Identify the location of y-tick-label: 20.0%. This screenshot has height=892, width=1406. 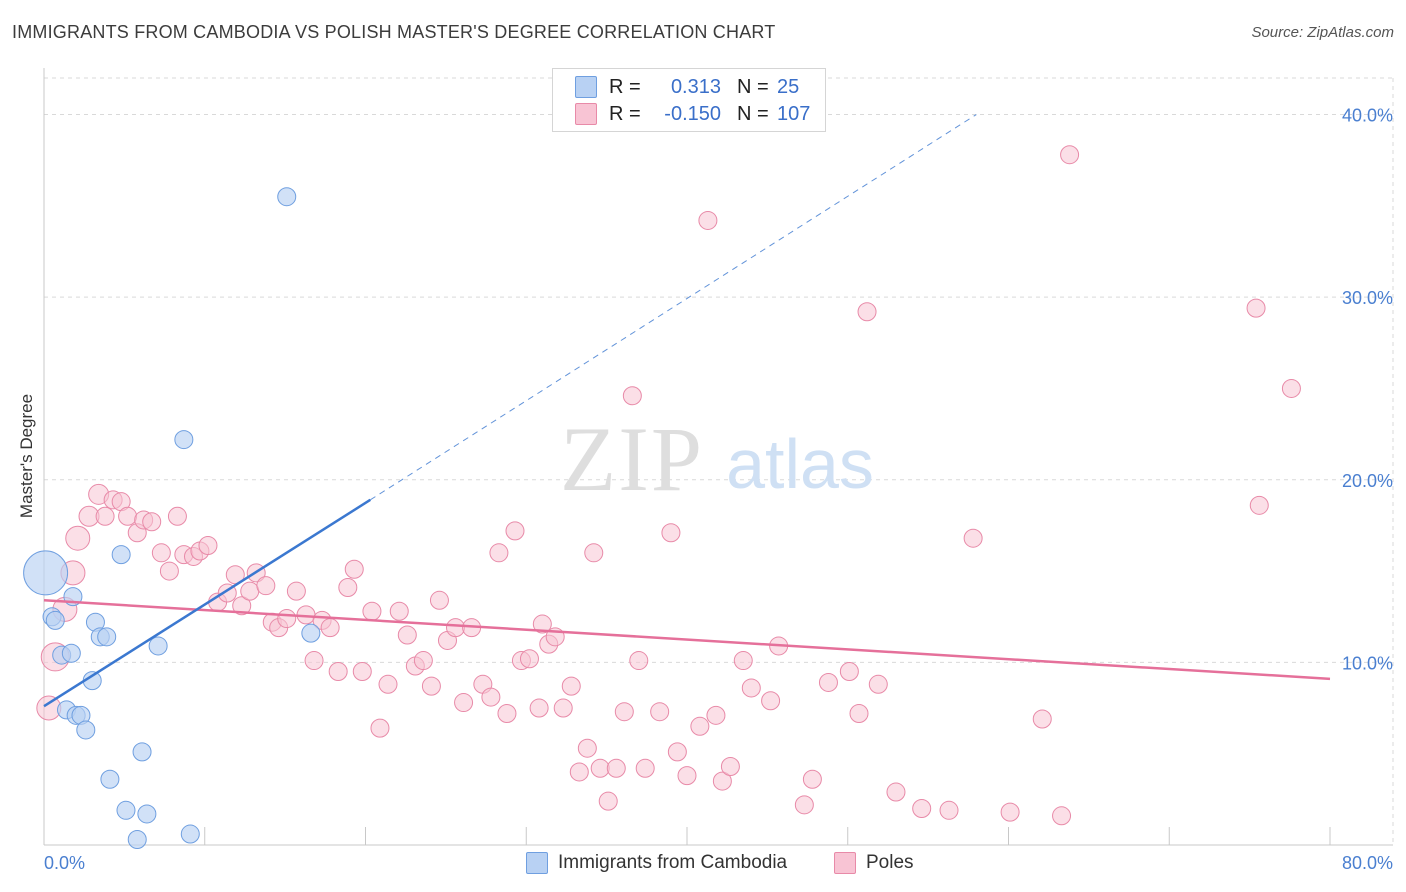
(1367, 481).